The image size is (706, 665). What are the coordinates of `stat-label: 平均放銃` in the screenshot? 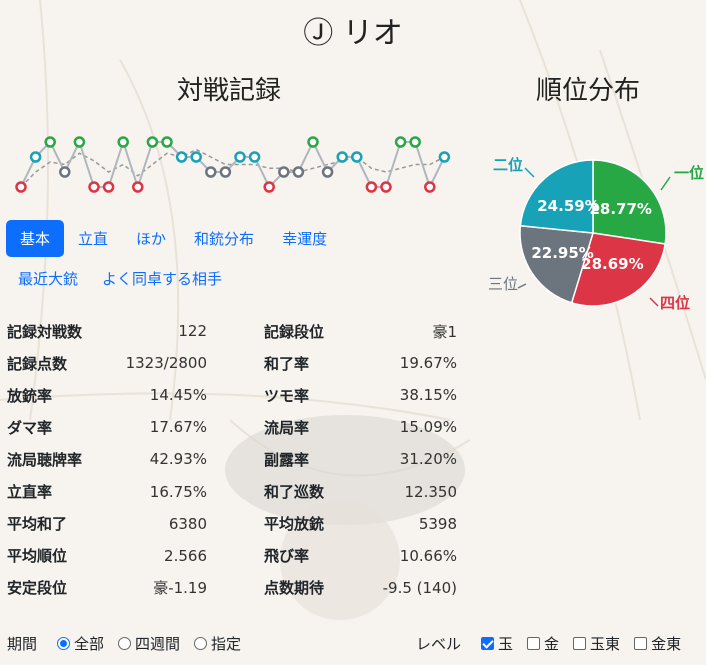 It's located at (294, 524).